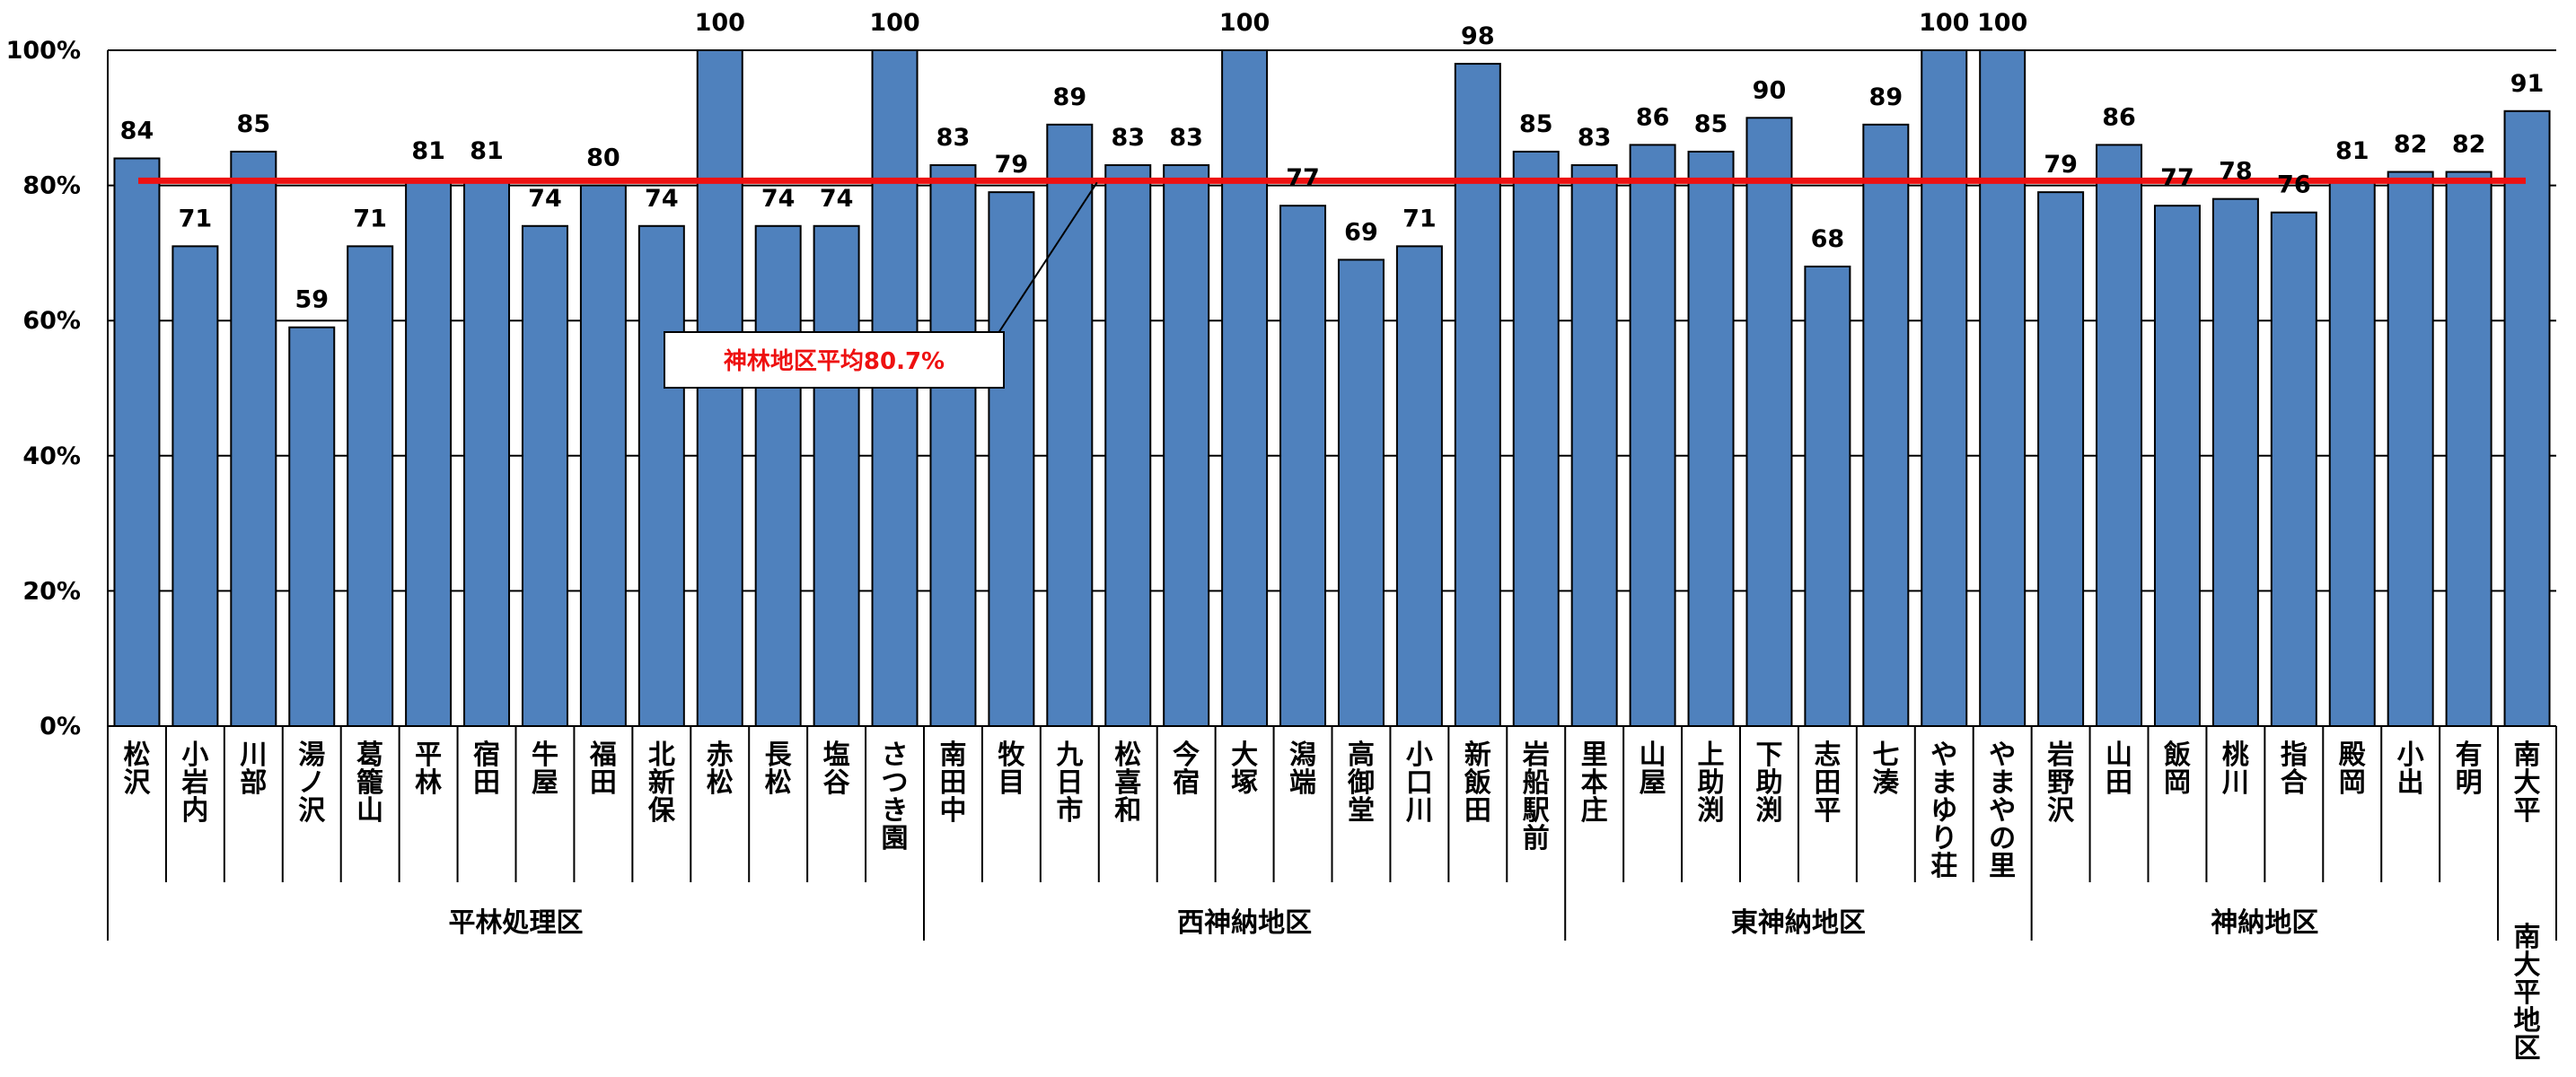 The width and height of the screenshot is (2576, 1077). Describe the element at coordinates (2264, 923) in the screenshot. I see `group-label: 神納地区` at that location.